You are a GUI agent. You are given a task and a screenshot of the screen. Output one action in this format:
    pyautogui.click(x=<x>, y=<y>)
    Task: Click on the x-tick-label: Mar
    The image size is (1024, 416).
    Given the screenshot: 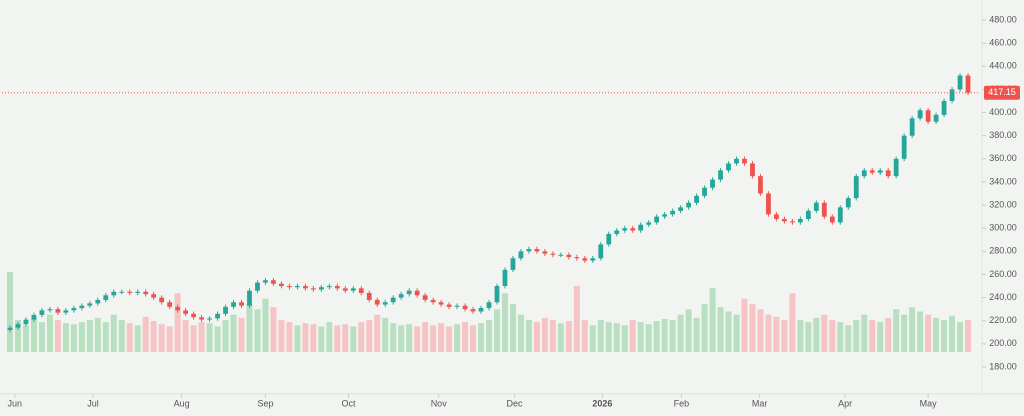 What is the action you would take?
    pyautogui.click(x=760, y=403)
    